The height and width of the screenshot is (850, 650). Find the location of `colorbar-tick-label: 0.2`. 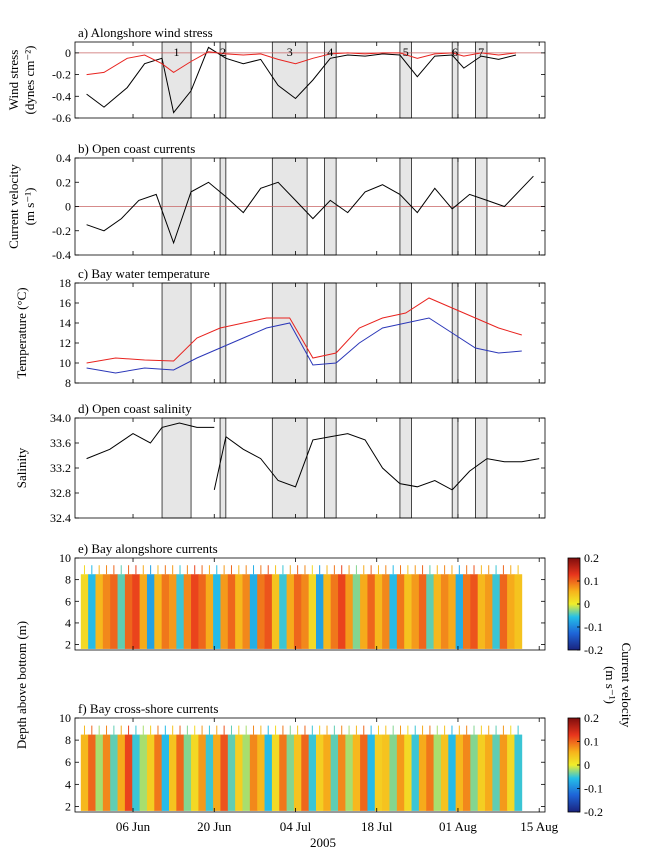

colorbar-tick-label: 0.2 is located at coordinates (591, 718).